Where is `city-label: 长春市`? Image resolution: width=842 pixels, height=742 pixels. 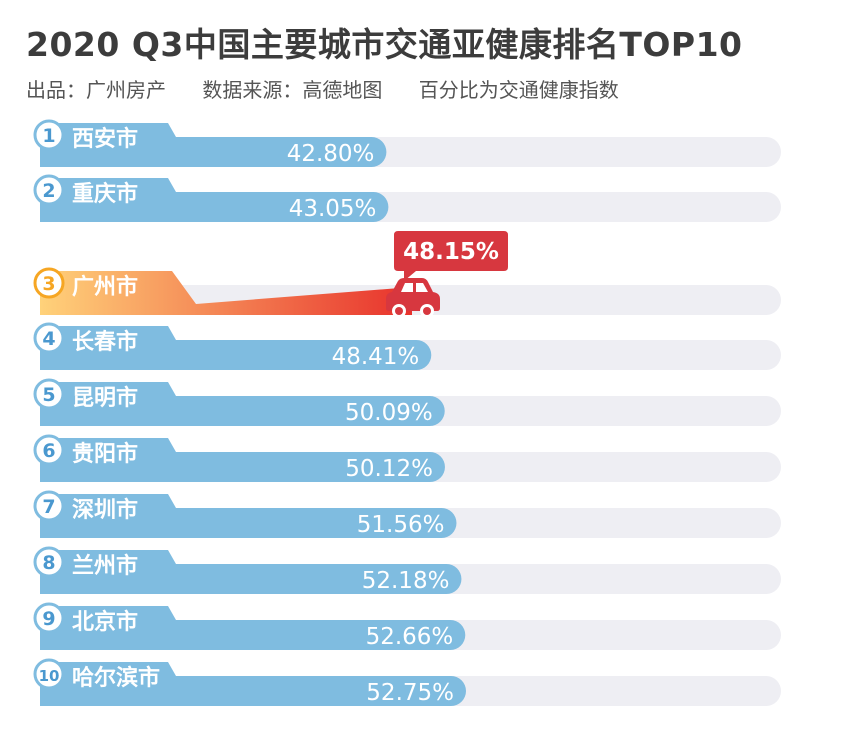 city-label: 长春市 is located at coordinates (105, 342).